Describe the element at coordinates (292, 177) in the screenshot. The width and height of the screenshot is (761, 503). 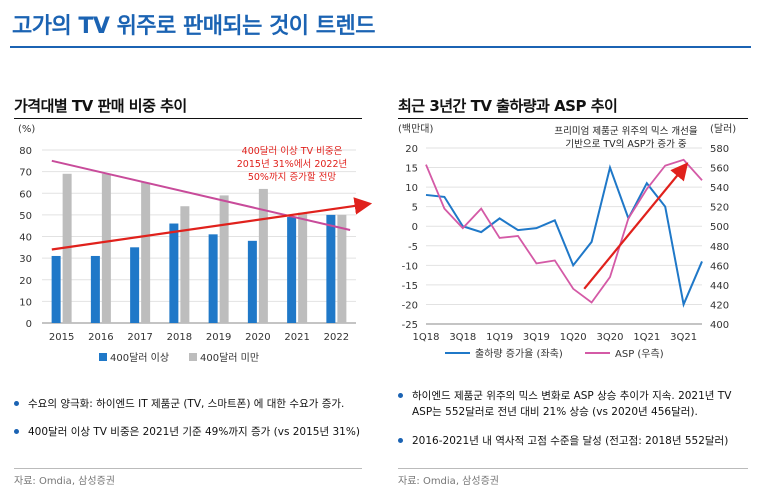
I see `annotation-text: 50%까지 증가할 전망` at that location.